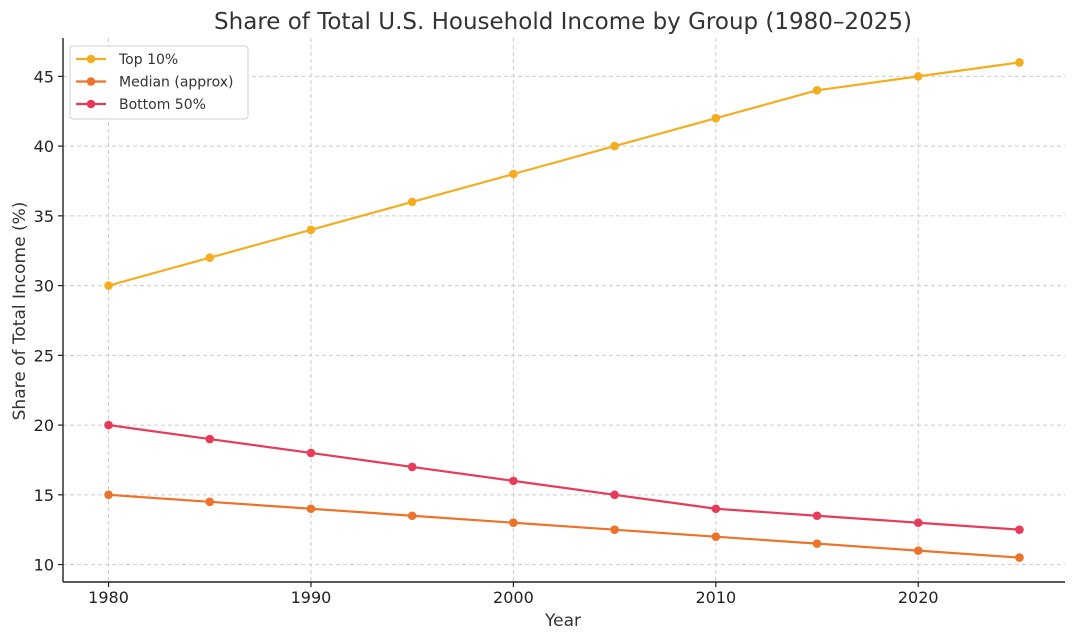 This screenshot has height=641, width=1075. I want to click on legend: Top 10% Median (approx) Bottom 50%, so click(159, 82).